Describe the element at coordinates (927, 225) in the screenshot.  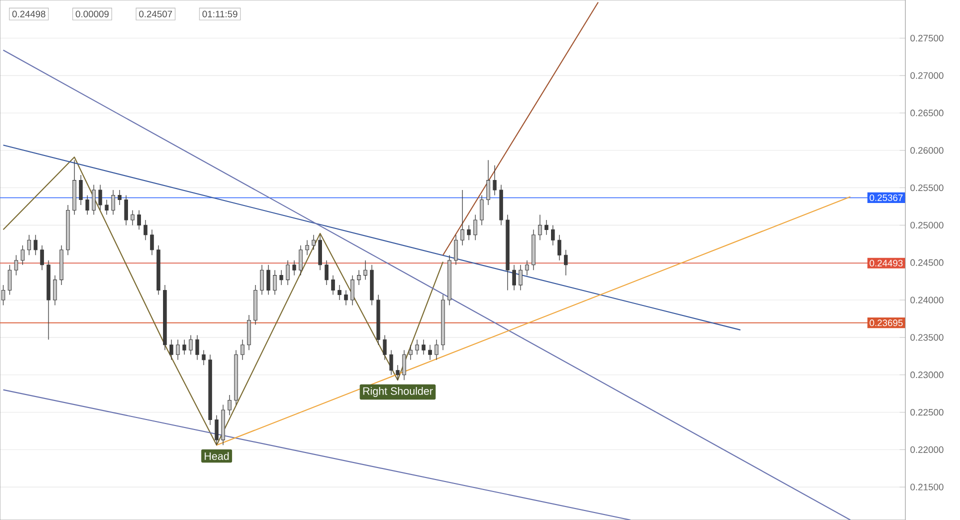
I see `y-tick-label: 0.25000` at that location.